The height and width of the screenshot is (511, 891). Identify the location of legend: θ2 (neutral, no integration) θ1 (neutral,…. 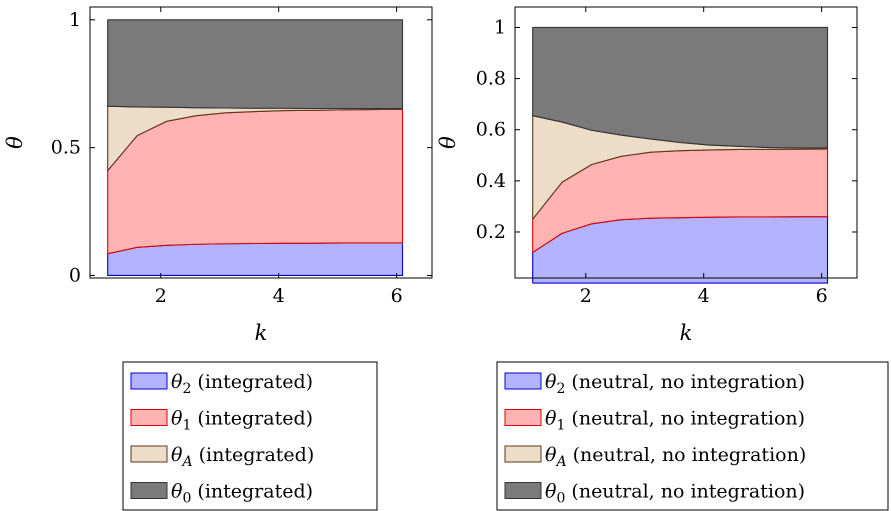
(692, 436).